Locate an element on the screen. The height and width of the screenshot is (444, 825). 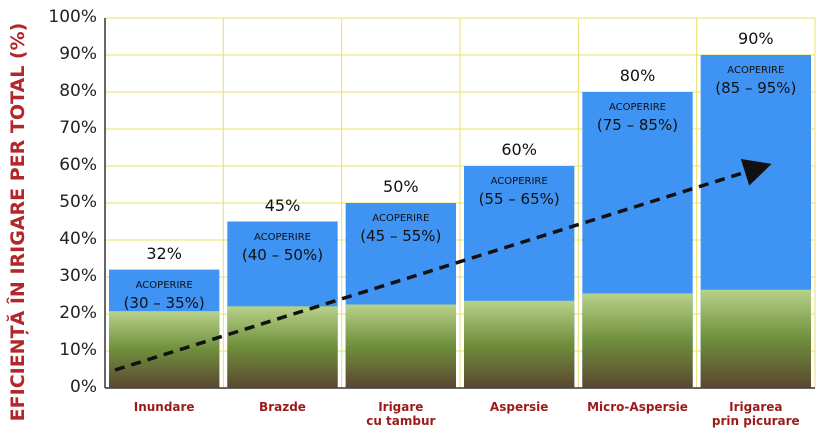
x-tick-label: Brazde is located at coordinates (282, 407).